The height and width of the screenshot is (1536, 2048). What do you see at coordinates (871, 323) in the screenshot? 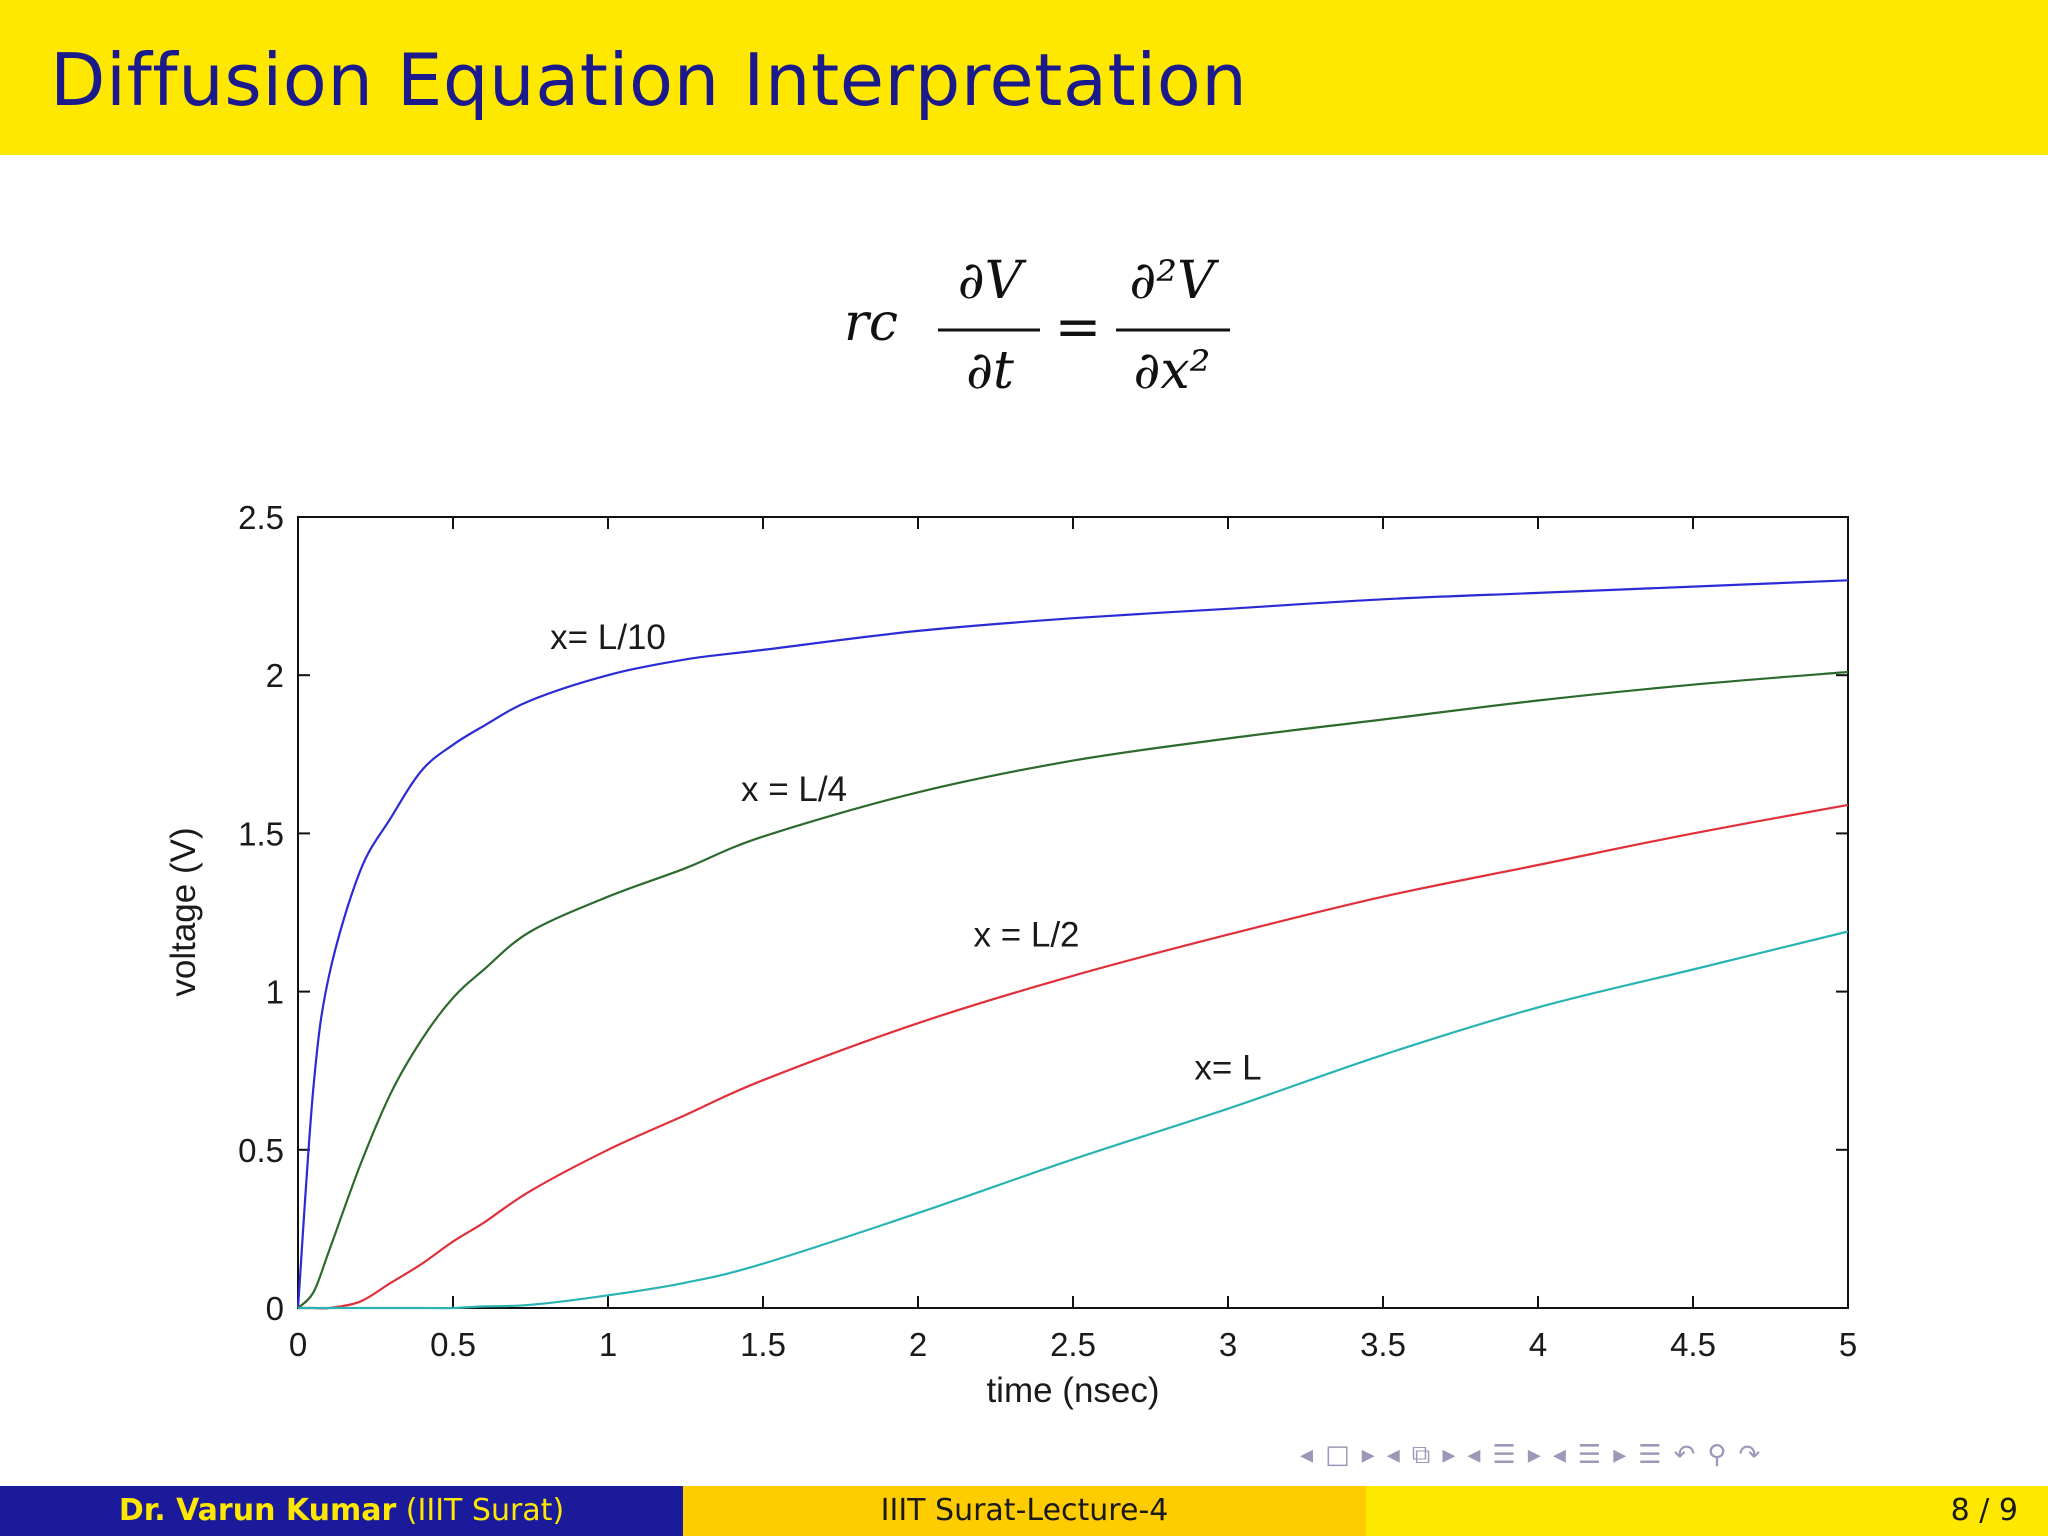
I see `equation-coefficient: rc` at bounding box center [871, 323].